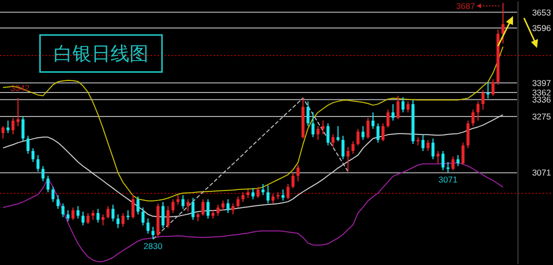 The width and height of the screenshot is (553, 265). What do you see at coordinates (542, 12) in the screenshot?
I see `y-tick-label: 3653` at bounding box center [542, 12].